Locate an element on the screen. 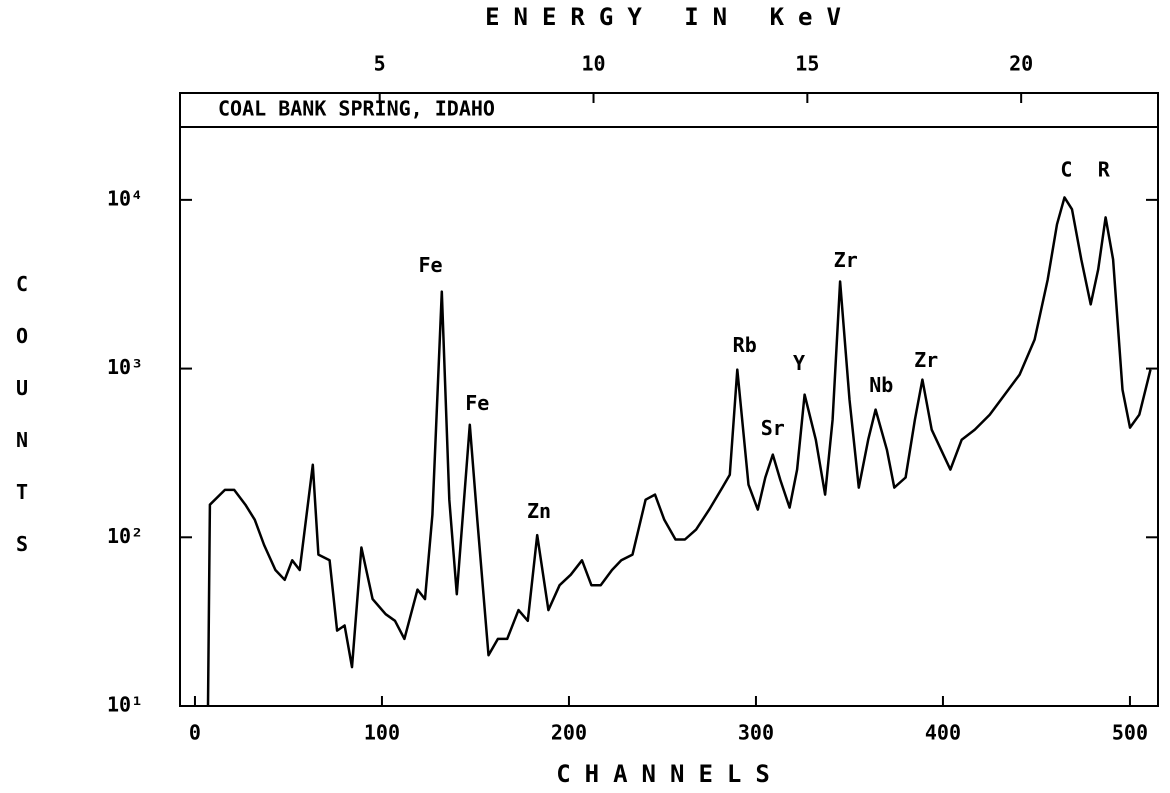 This screenshot has height=793, width=1170. x-tick-label: 500 is located at coordinates (1130, 733).